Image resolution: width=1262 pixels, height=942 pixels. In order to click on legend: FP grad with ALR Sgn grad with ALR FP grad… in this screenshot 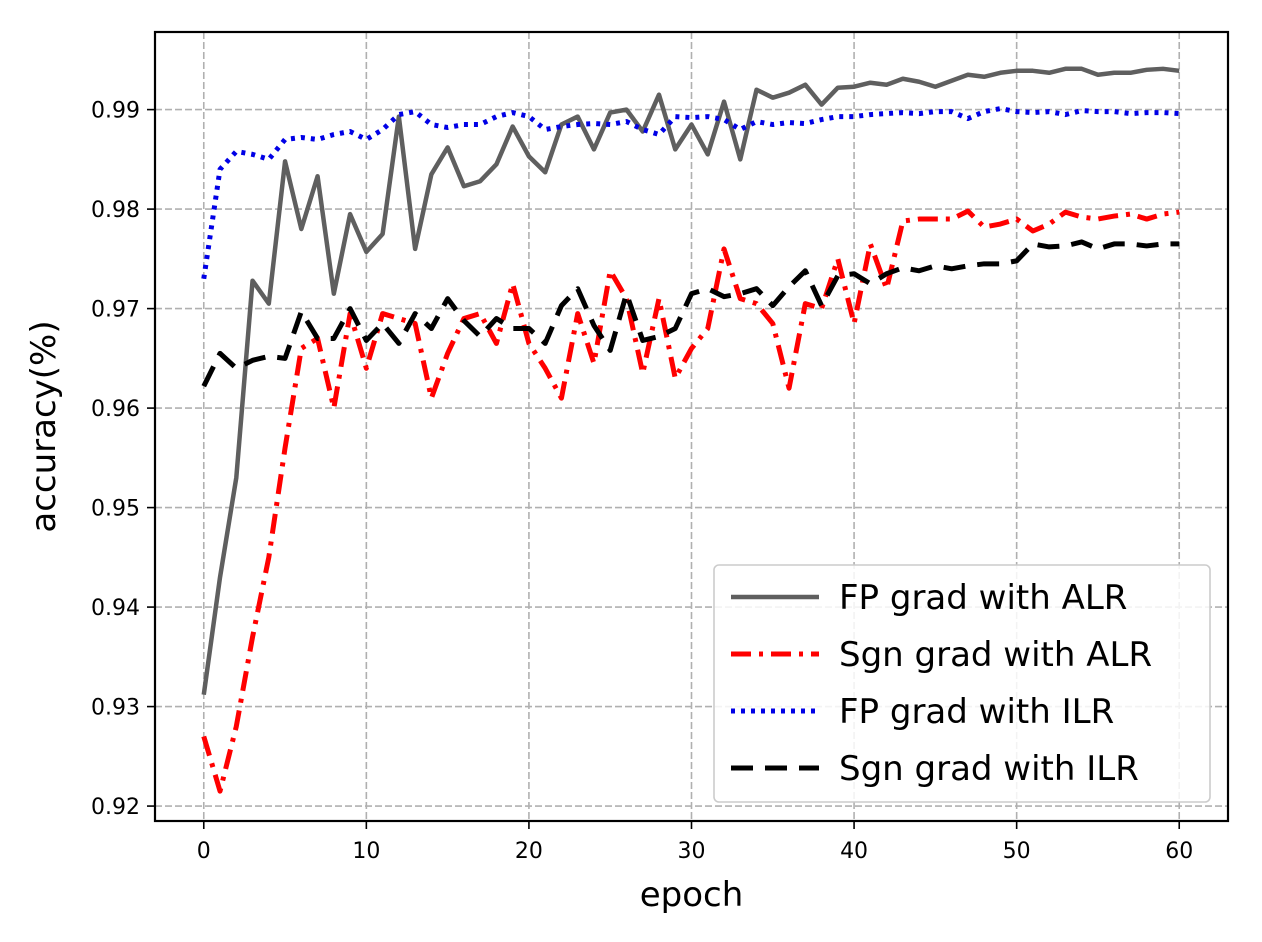, I will do `click(962, 683)`.